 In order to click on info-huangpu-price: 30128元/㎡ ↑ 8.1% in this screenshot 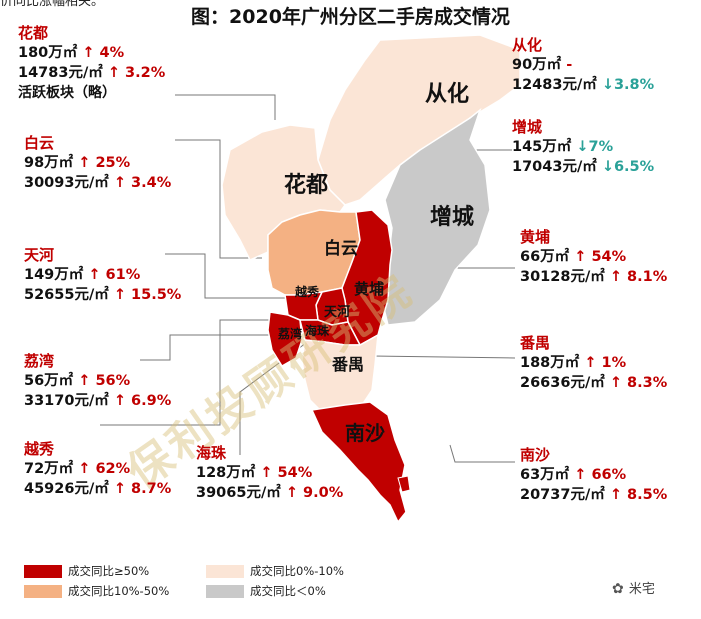, I will do `click(593, 277)`.